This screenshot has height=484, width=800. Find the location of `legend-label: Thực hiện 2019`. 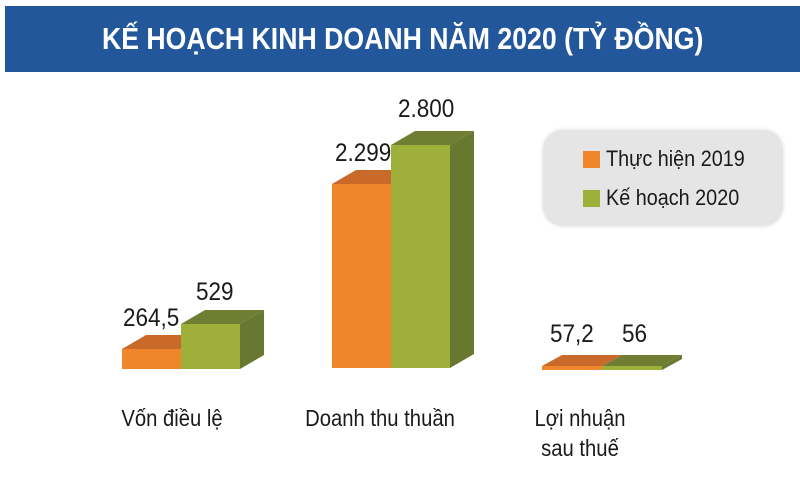

legend-label: Thực hiện 2019 is located at coordinates (675, 158).